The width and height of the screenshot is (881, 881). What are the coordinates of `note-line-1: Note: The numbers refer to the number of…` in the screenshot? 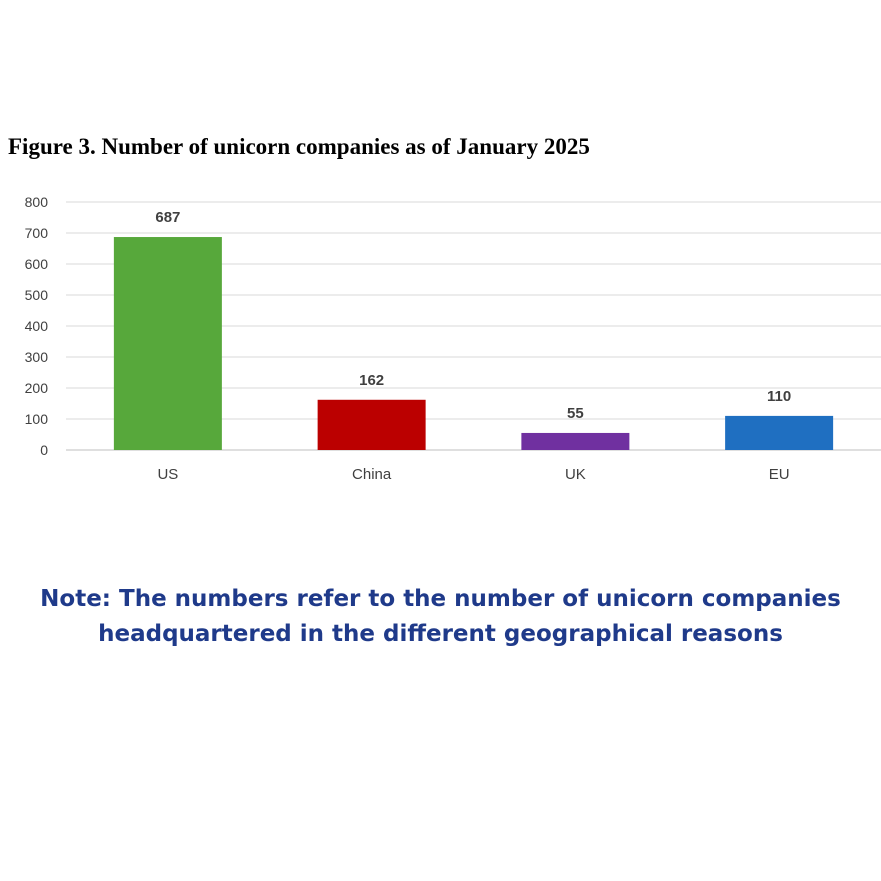 It's located at (440, 599).